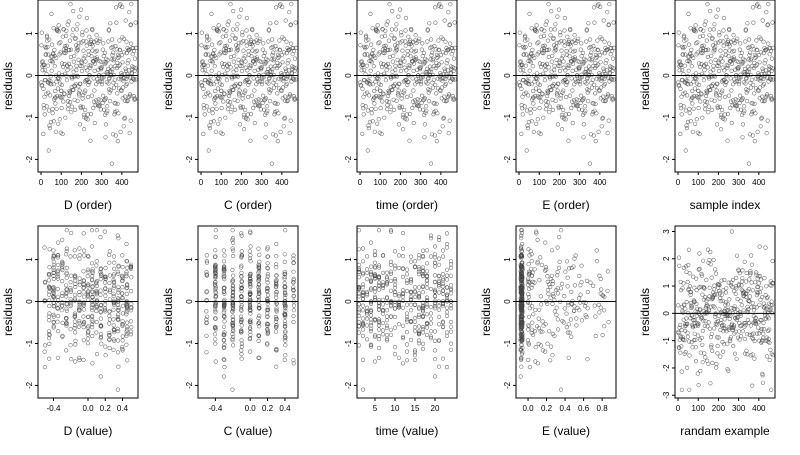  I want to click on x-tick-label: -0.4, so click(54, 408).